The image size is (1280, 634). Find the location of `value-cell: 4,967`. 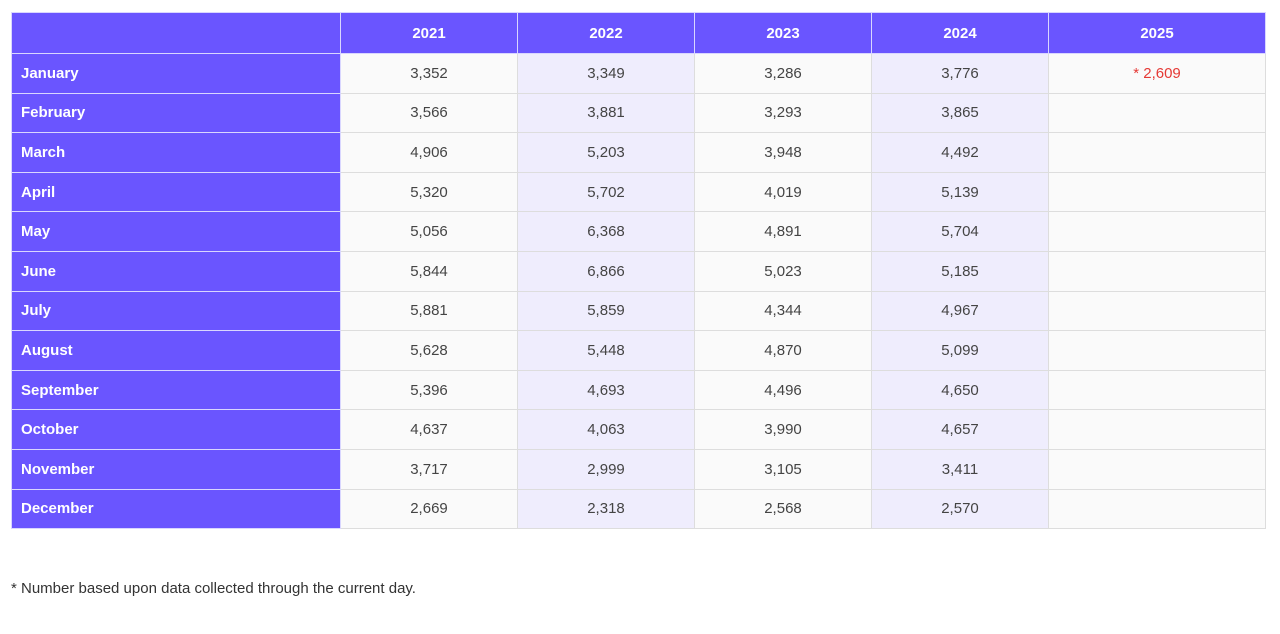

value-cell: 4,967 is located at coordinates (960, 311).